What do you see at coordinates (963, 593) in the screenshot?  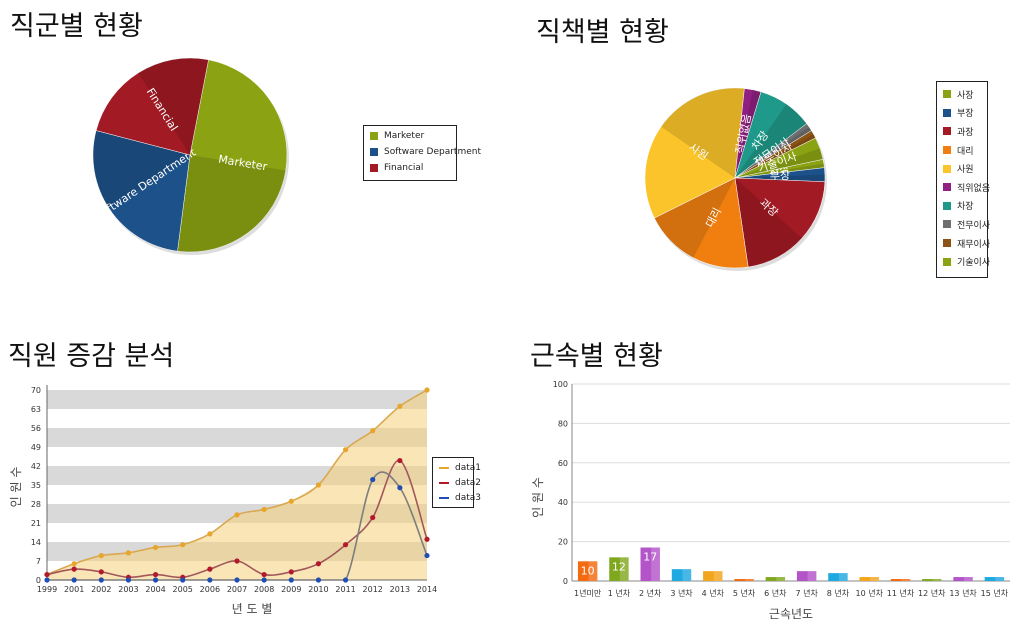 I see `x-tick-label: 13 년차` at bounding box center [963, 593].